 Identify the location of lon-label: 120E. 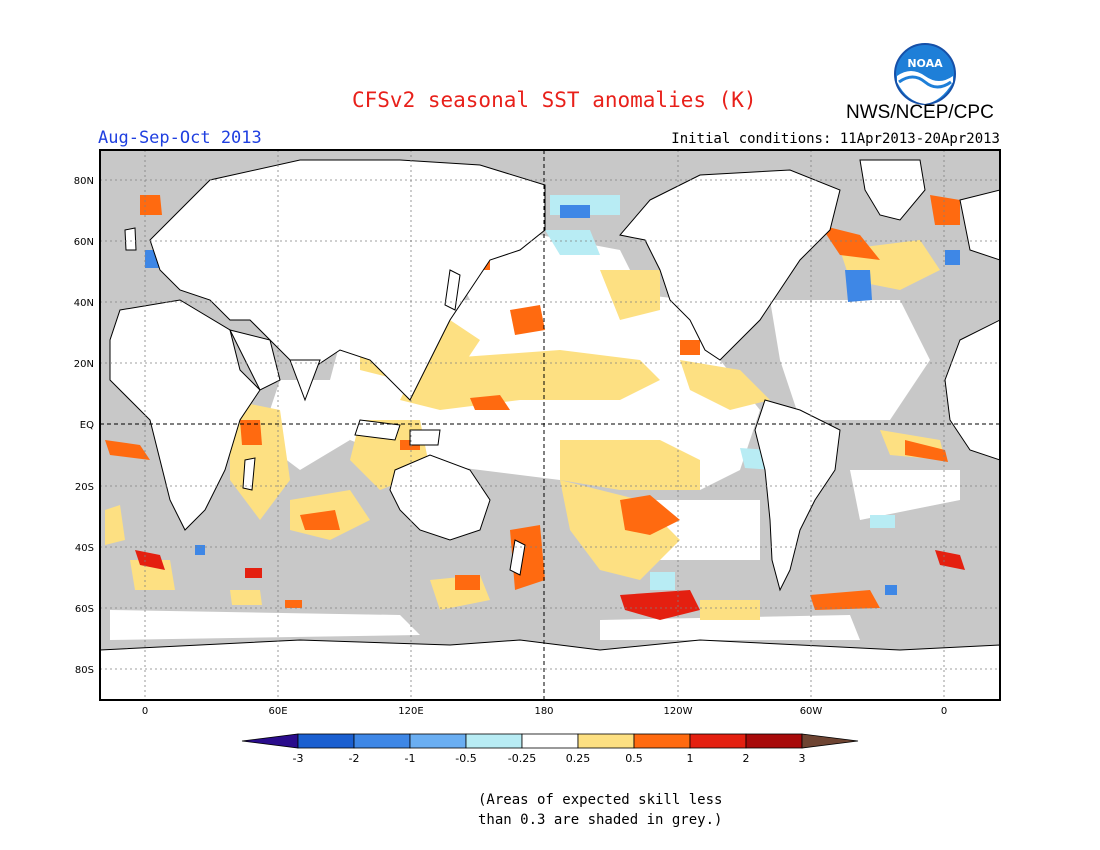
(410, 711).